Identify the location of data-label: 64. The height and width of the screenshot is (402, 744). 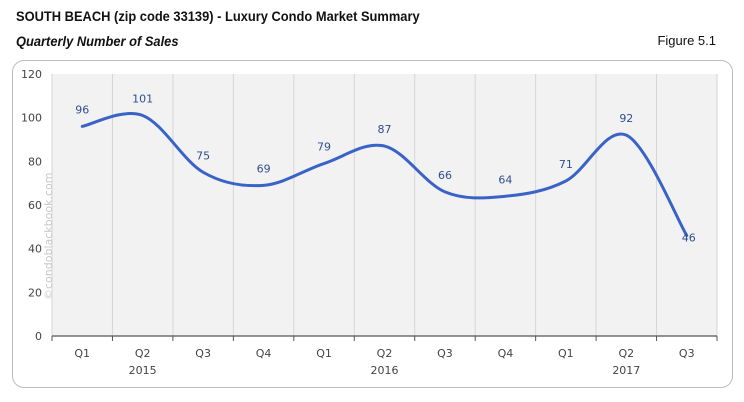
(505, 179).